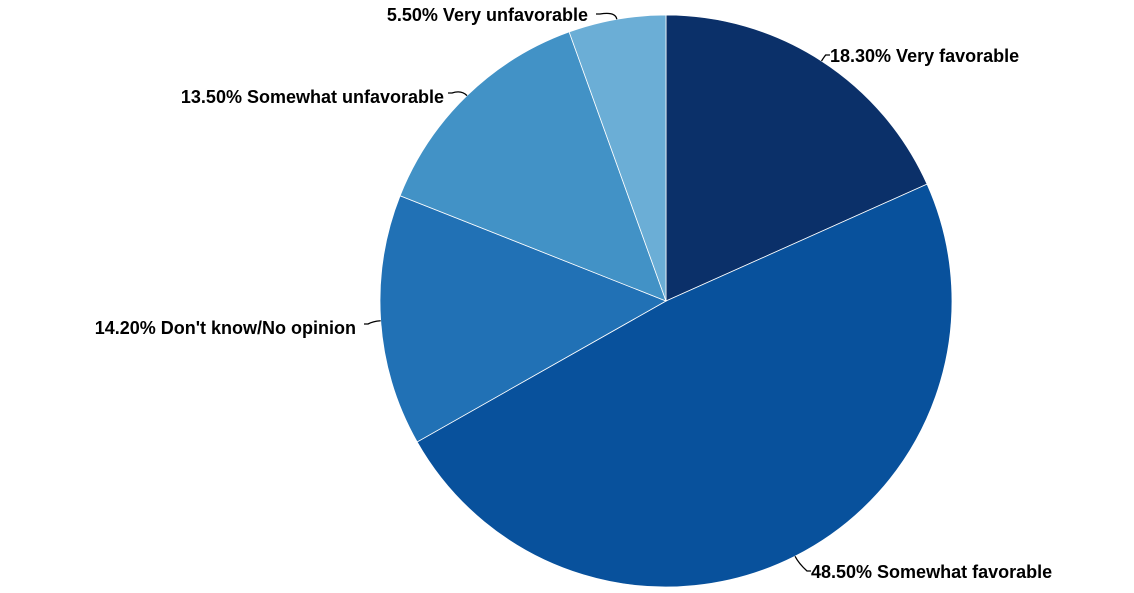  What do you see at coordinates (458, 94) in the screenshot?
I see `leader-line-somewhat-unfavorable` at bounding box center [458, 94].